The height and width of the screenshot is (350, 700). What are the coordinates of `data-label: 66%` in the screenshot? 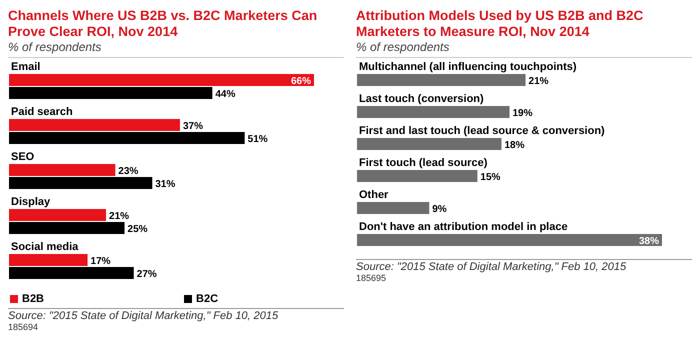 It's located at (301, 81).